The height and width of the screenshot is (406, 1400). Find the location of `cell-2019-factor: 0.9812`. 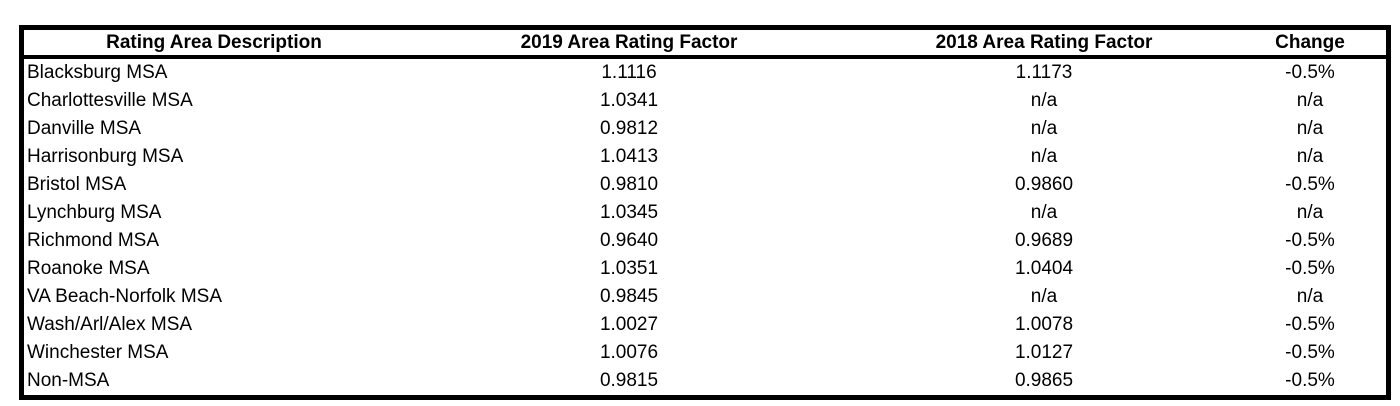

cell-2019-factor: 0.9812 is located at coordinates (629, 128).